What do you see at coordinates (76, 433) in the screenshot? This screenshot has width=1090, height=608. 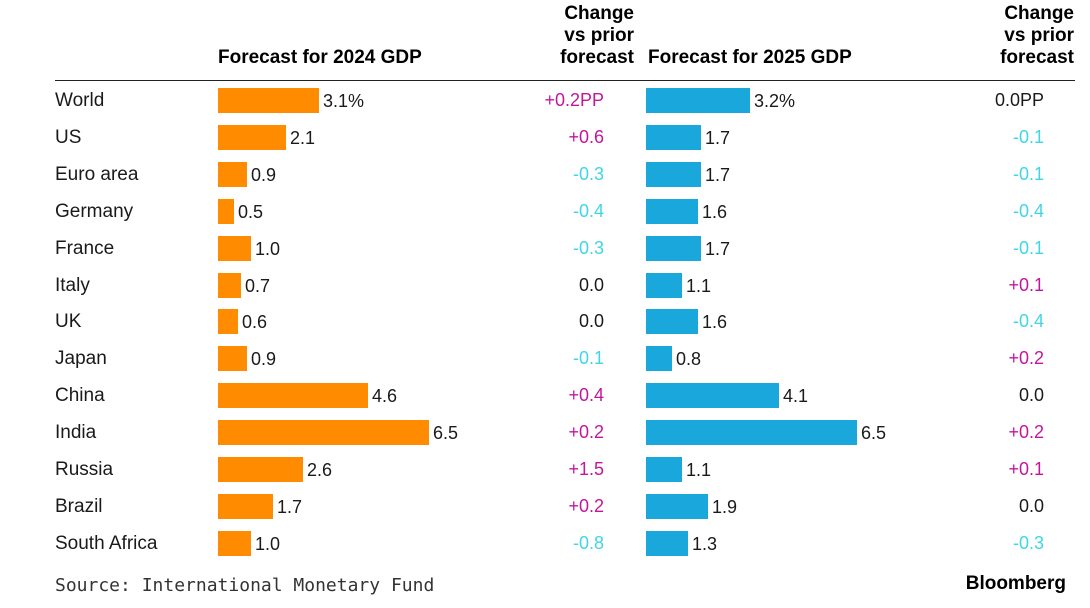 I see `country-label: India` at bounding box center [76, 433].